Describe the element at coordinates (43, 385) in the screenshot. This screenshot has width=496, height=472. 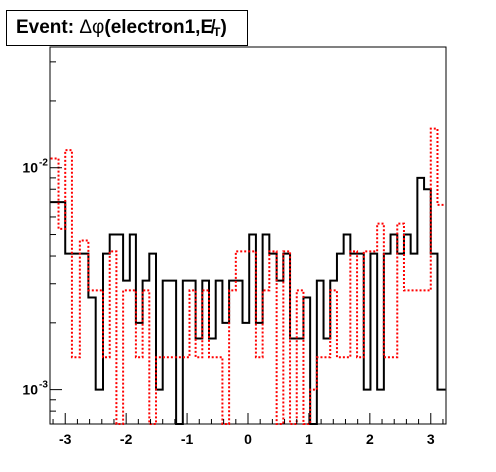
I see `y-tick-label-exponent: -3` at that location.